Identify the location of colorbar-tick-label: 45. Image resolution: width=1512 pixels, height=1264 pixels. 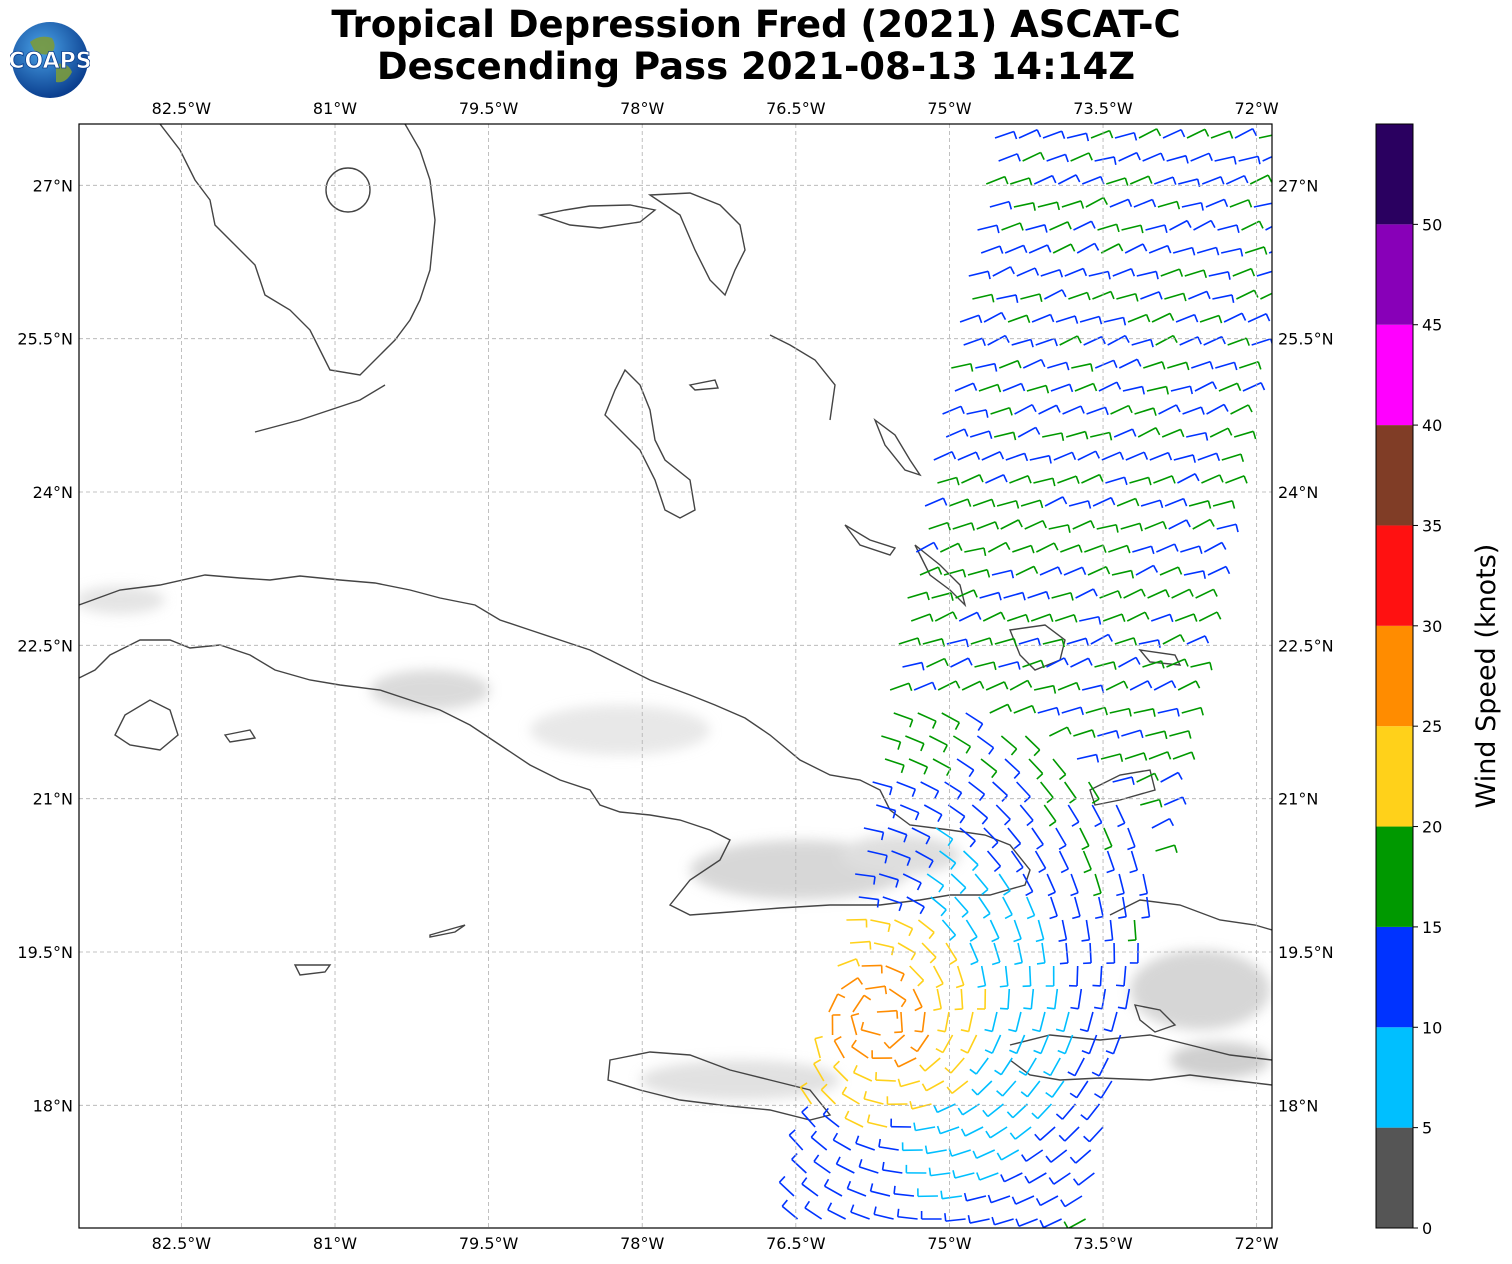
(1432, 325).